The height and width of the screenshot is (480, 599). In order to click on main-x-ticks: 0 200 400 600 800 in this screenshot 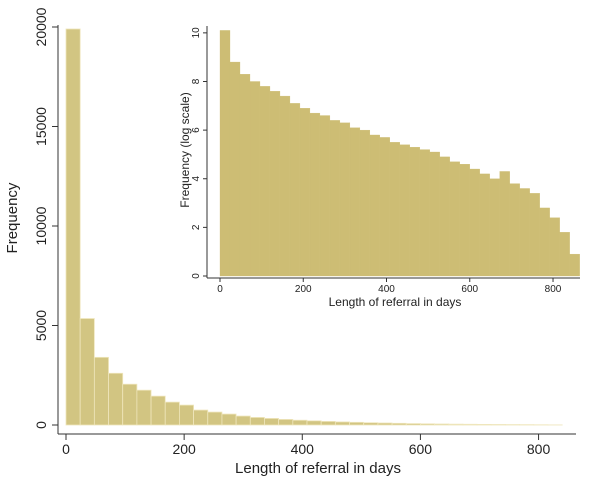, I will do `click(306, 445)`.